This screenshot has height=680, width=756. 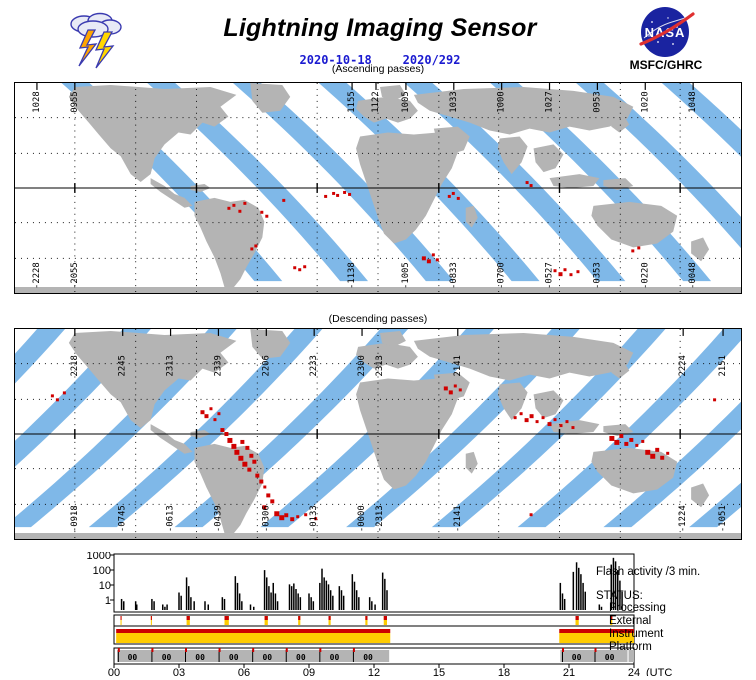 What do you see at coordinates (630, 647) in the screenshot?
I see `status-label-platform: Platform` at bounding box center [630, 647].